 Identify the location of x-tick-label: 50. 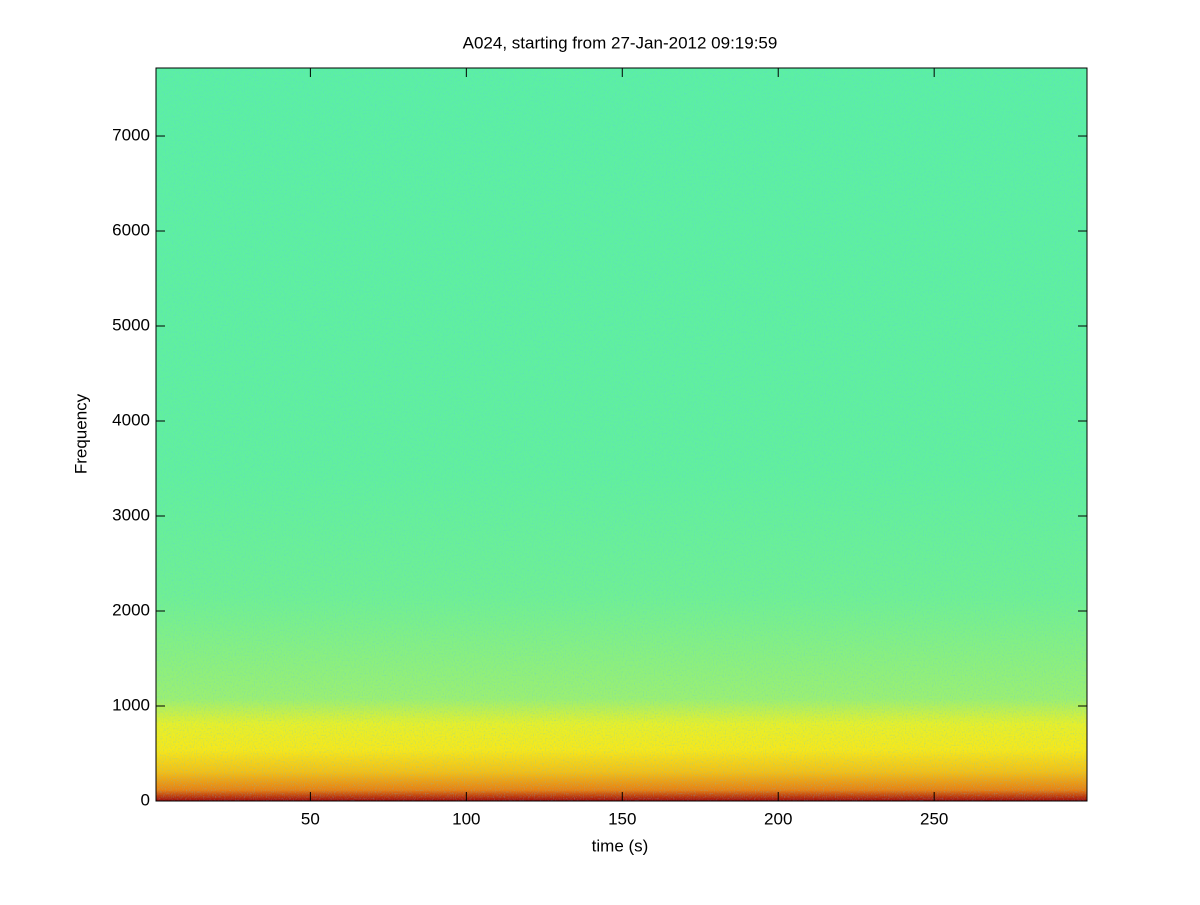
(310, 818).